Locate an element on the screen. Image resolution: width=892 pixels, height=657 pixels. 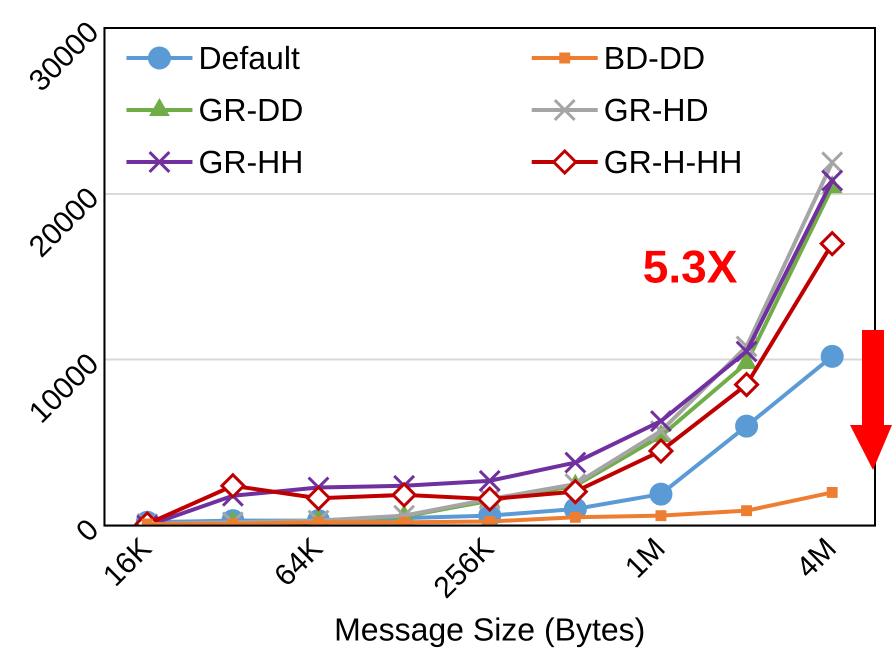
x-tick-label: 64K is located at coordinates (299, 562).